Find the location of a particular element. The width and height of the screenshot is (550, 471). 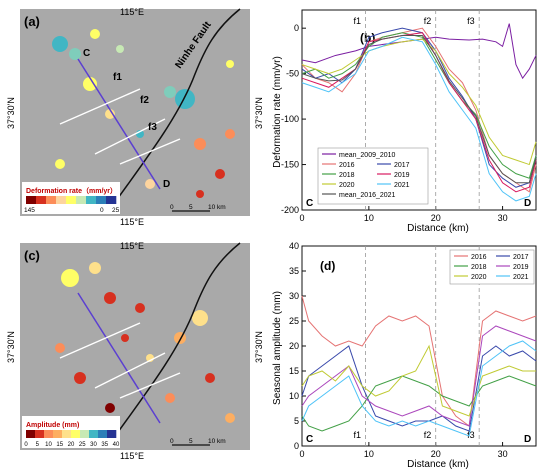

legend-tick-zero: 0 is located at coordinates (102, 210).